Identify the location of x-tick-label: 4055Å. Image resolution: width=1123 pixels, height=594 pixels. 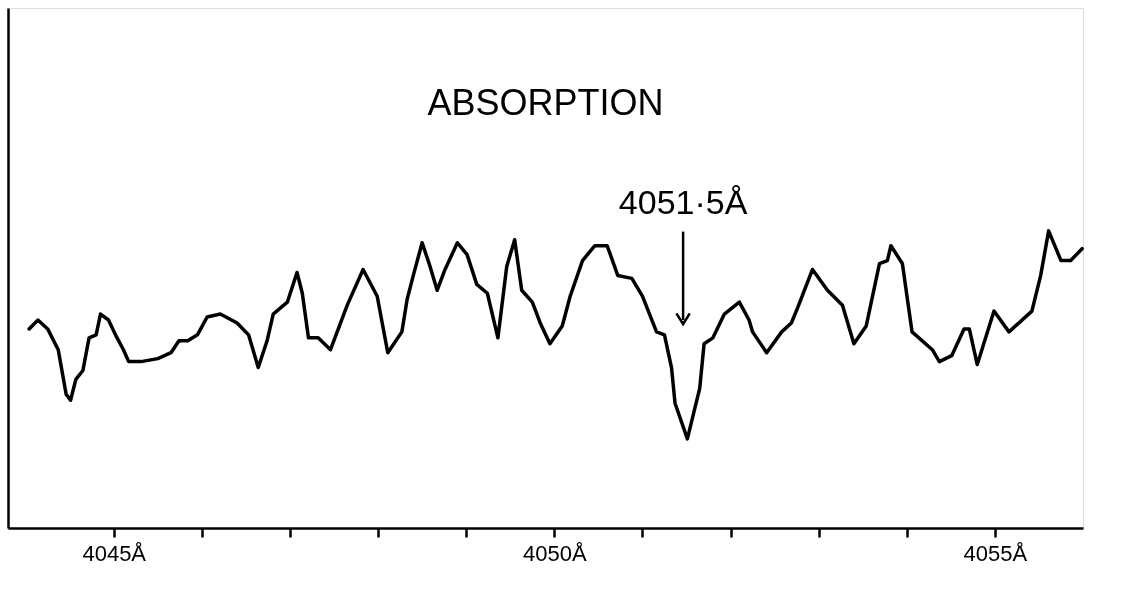
(995, 553).